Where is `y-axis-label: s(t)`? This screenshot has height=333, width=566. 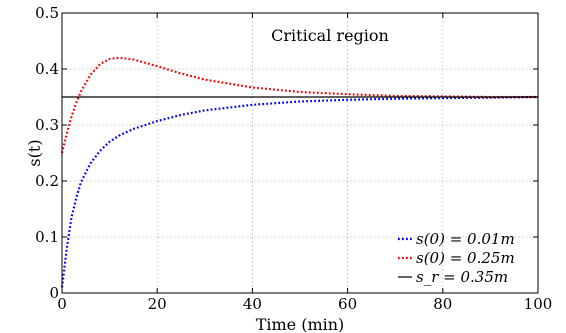
y-axis-label: s(t) is located at coordinates (34, 152).